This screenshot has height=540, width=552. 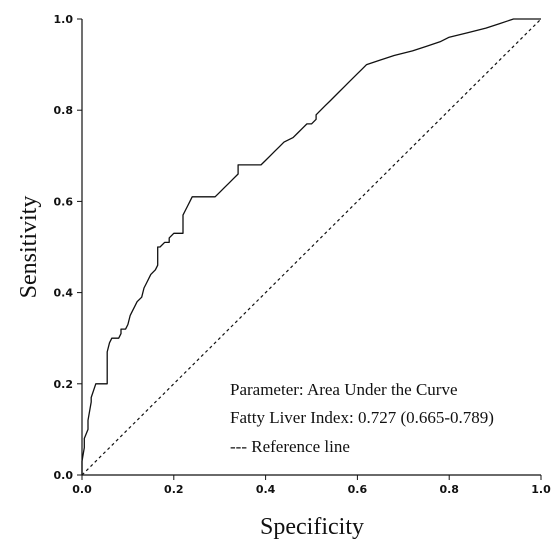 What do you see at coordinates (64, 384) in the screenshot?
I see `y-tick-label-1: 0.2` at bounding box center [64, 384].